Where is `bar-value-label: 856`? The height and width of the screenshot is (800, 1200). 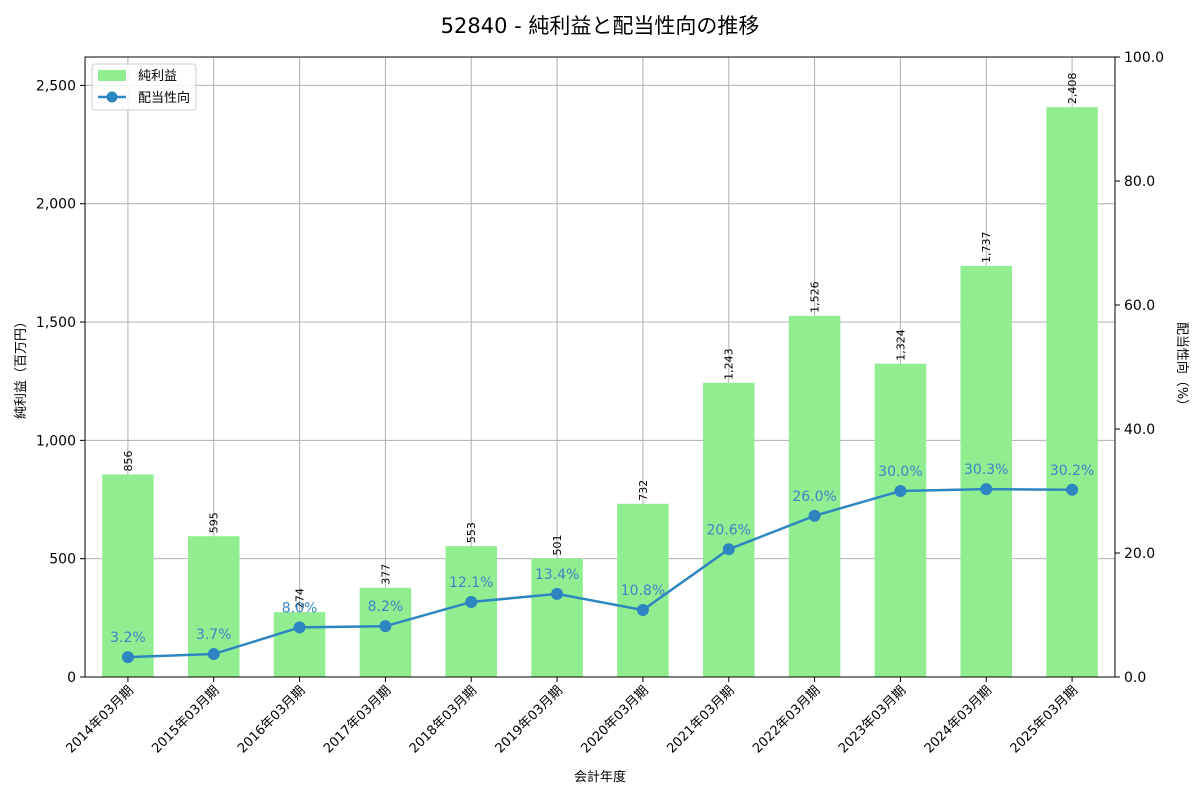
bar-value-label: 856 is located at coordinates (128, 460).